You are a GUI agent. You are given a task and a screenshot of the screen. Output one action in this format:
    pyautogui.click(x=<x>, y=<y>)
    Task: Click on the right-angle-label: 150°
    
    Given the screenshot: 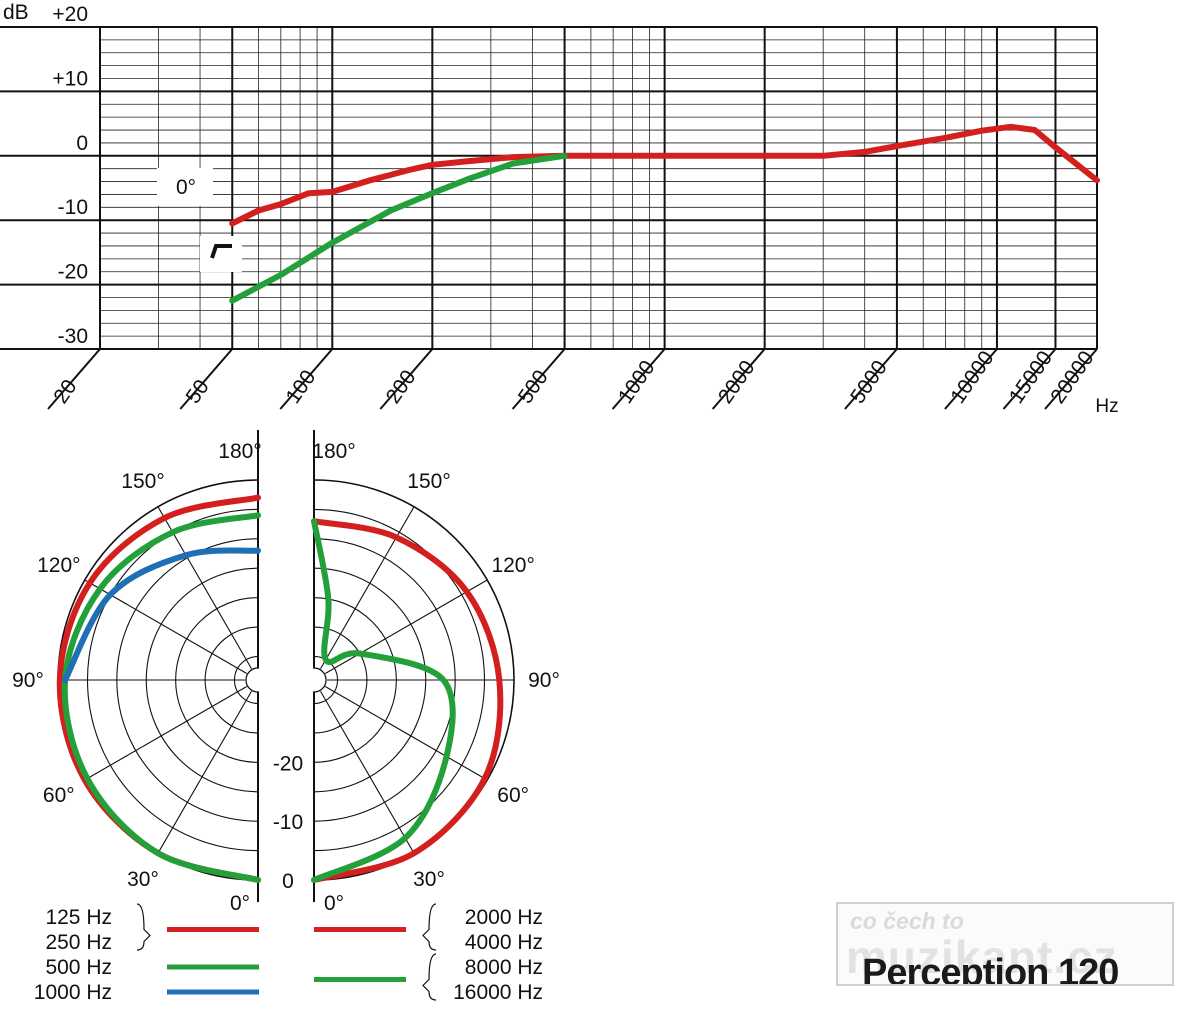 What is the action you would take?
    pyautogui.click(x=428, y=481)
    